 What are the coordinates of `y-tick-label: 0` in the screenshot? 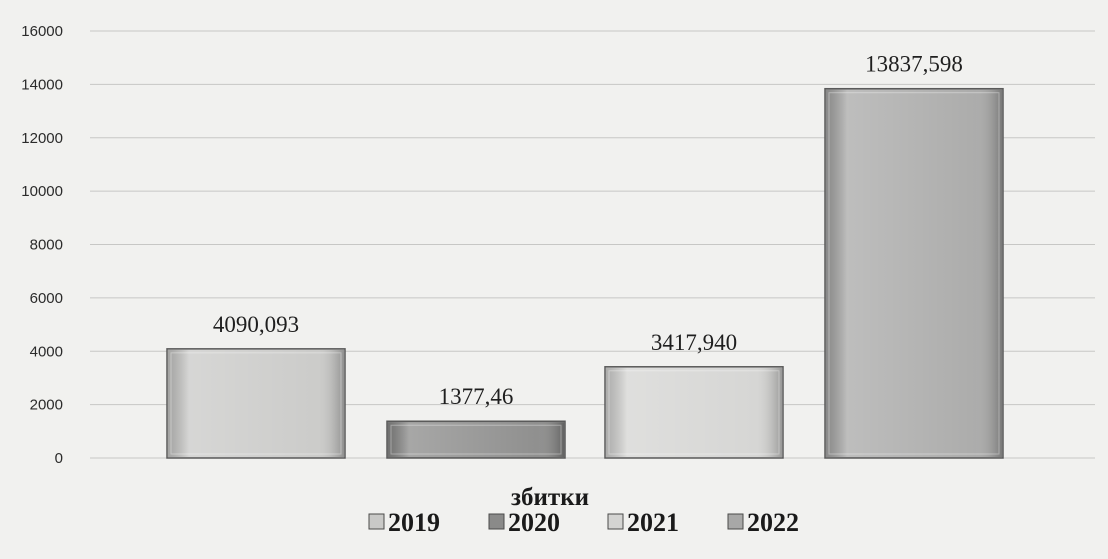 It's located at (59, 458).